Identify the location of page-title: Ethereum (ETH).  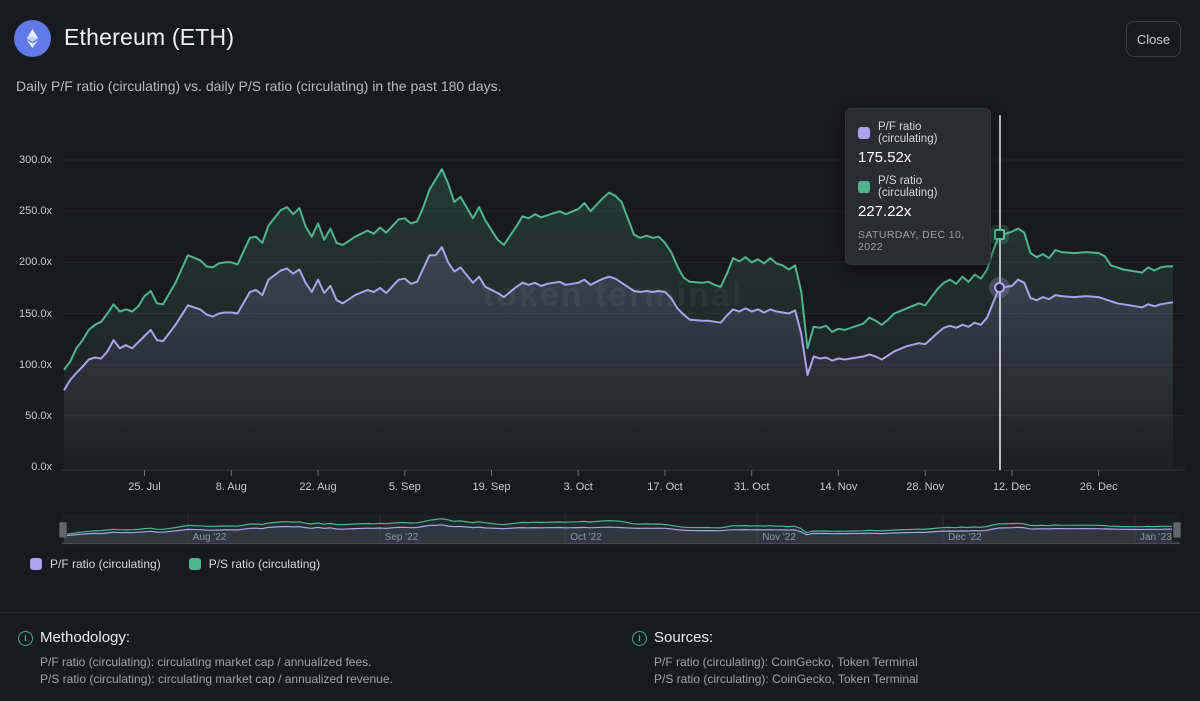
(149, 37).